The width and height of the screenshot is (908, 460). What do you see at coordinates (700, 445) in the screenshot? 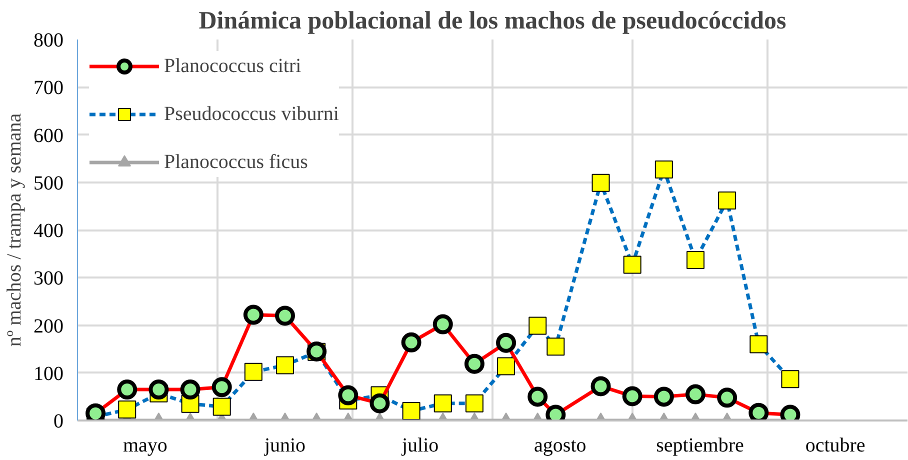
I see `x-tick-label: septiembre` at bounding box center [700, 445].